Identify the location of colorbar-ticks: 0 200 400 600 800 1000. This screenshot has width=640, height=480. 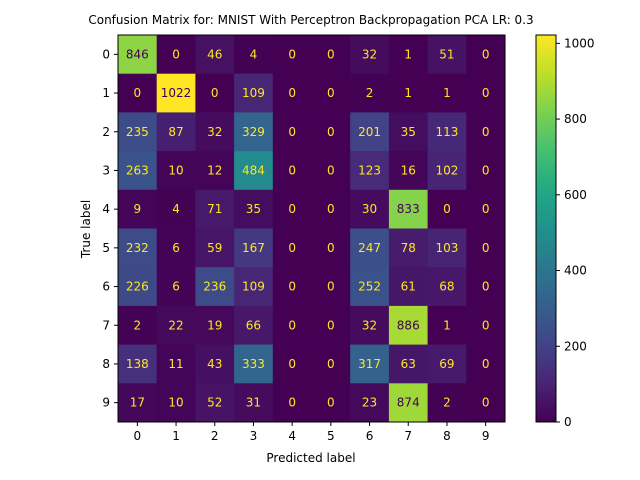
(575, 232).